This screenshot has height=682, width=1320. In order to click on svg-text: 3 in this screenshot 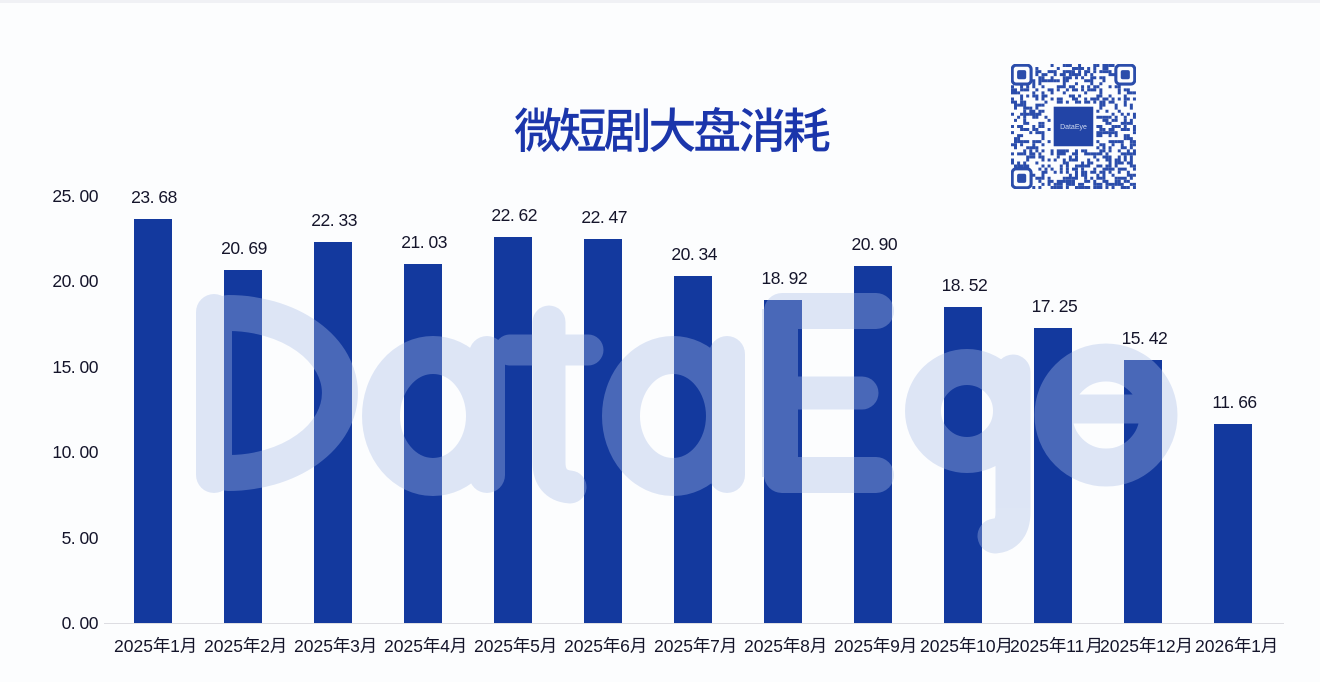, I will do `click(355, 646)`.